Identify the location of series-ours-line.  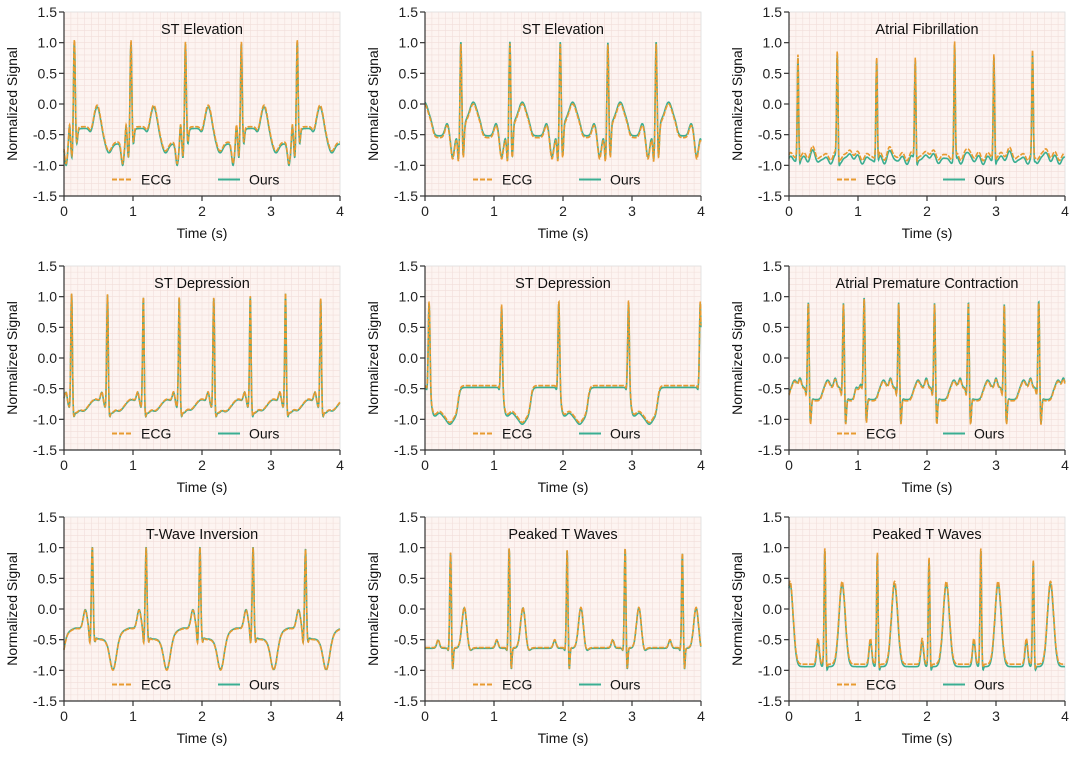
(927, 106).